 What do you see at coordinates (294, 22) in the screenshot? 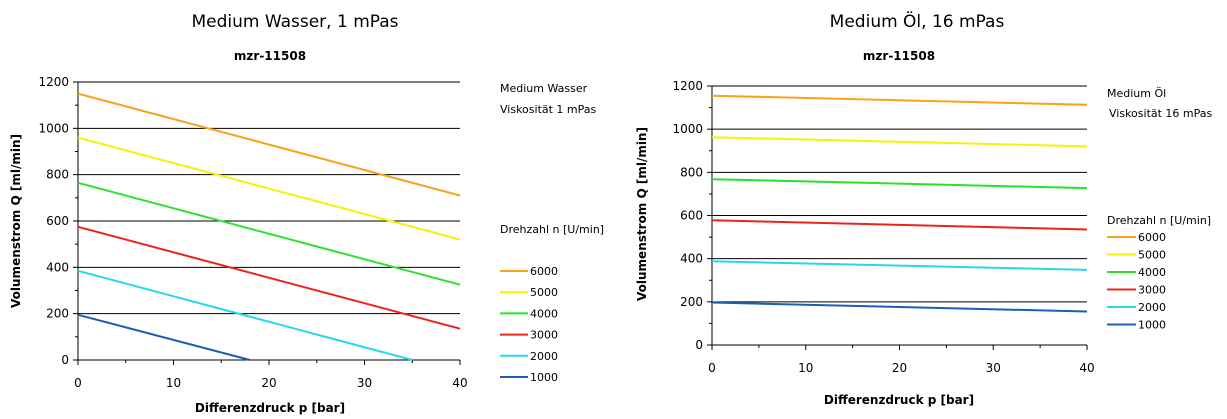
I see `chart-main-title: Medium Wasser, 1 mPas` at bounding box center [294, 22].